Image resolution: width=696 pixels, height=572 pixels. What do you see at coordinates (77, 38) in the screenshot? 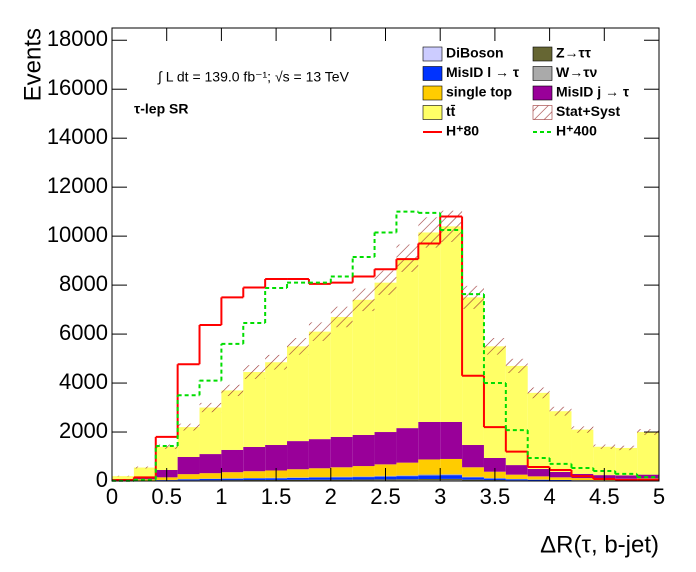
I see `y-tick-label: 18000` at bounding box center [77, 38].